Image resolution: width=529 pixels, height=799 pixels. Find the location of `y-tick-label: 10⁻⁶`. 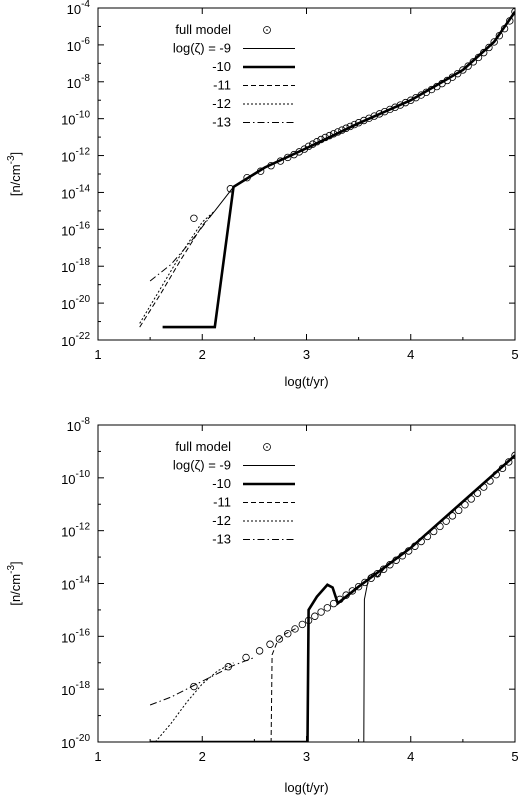

y-tick-label: 10⁻⁶ is located at coordinates (79, 45).